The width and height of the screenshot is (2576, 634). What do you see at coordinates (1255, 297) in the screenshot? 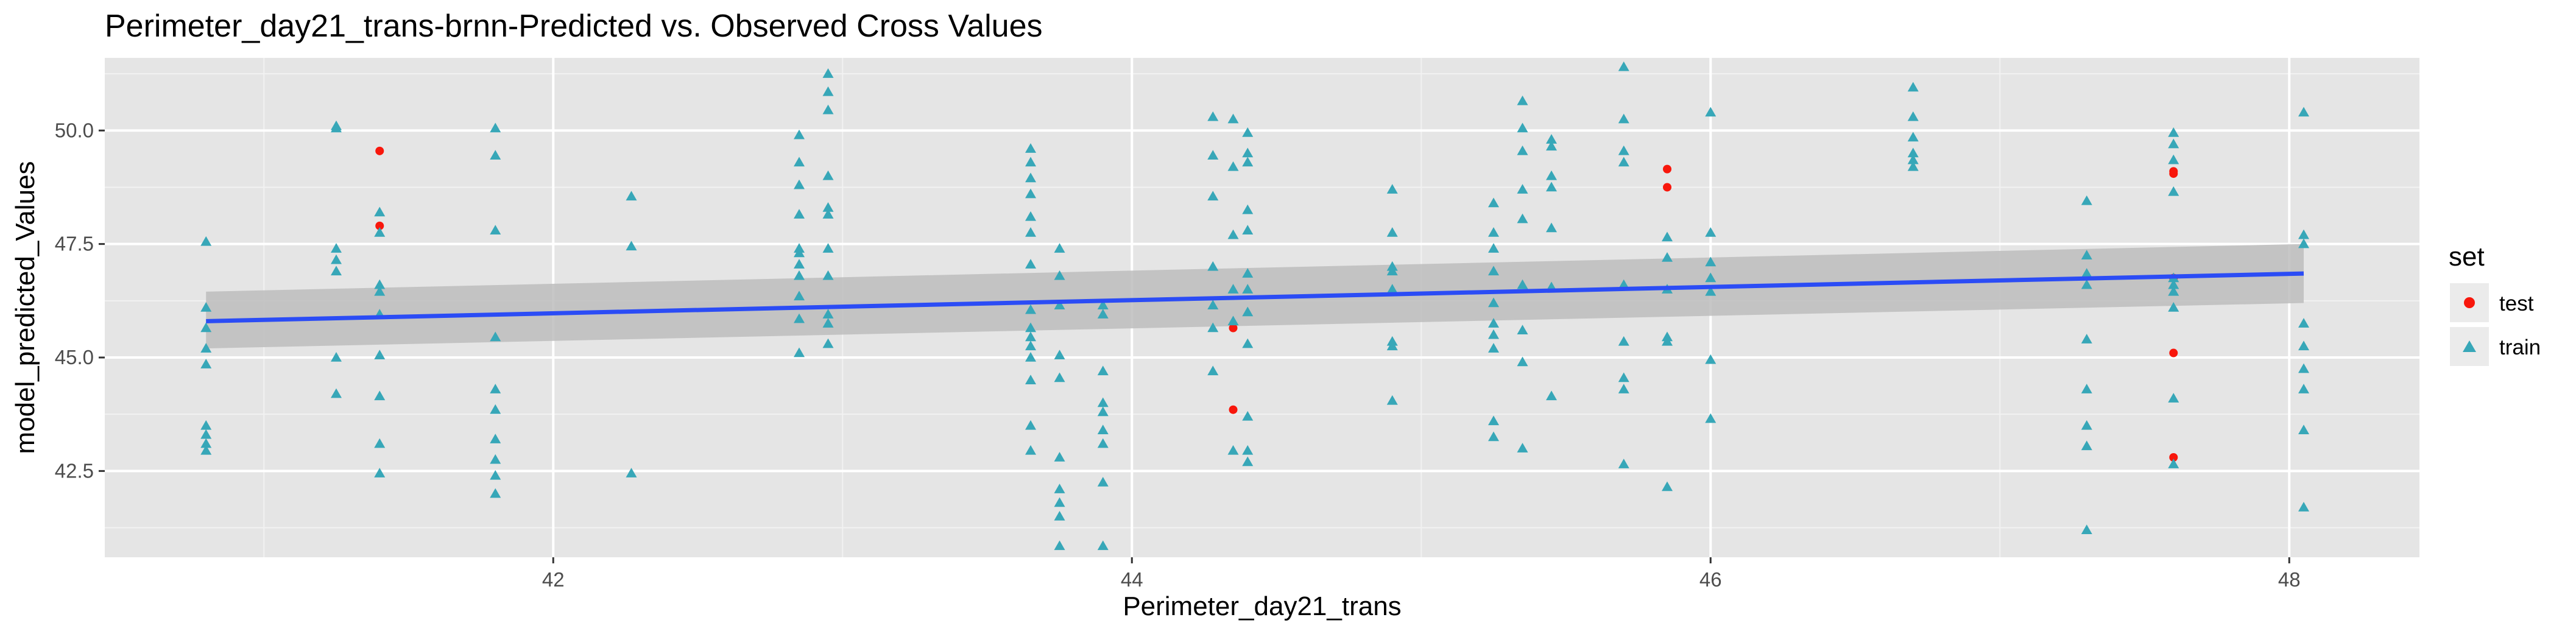
I see `trend-line` at bounding box center [1255, 297].